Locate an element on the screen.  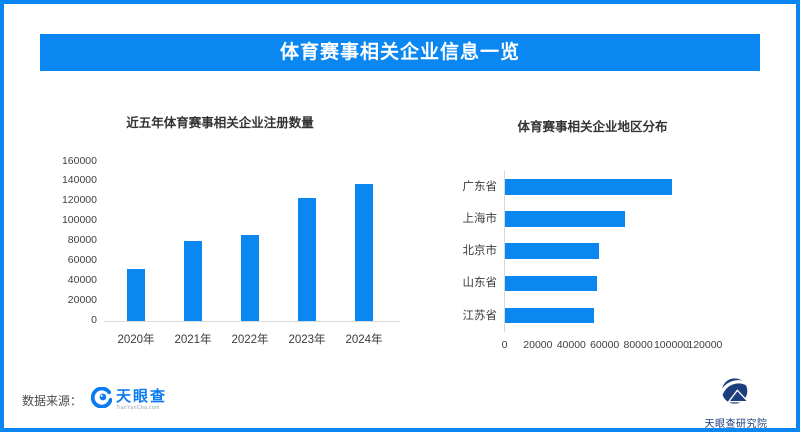
tianyancha-logo-text: 天眼查 TianYanCha.com is located at coordinates (141, 400).